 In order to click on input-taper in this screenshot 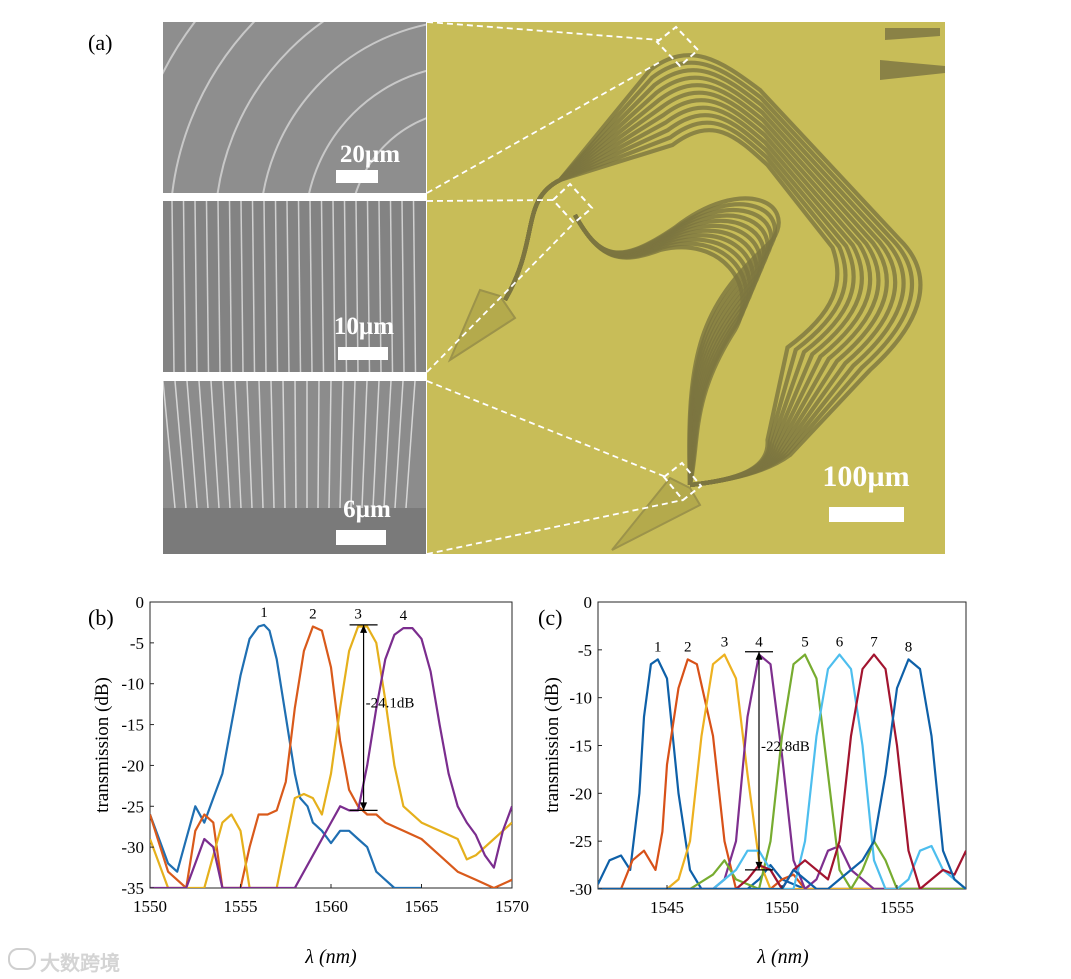, I will do `click(482, 325)`.